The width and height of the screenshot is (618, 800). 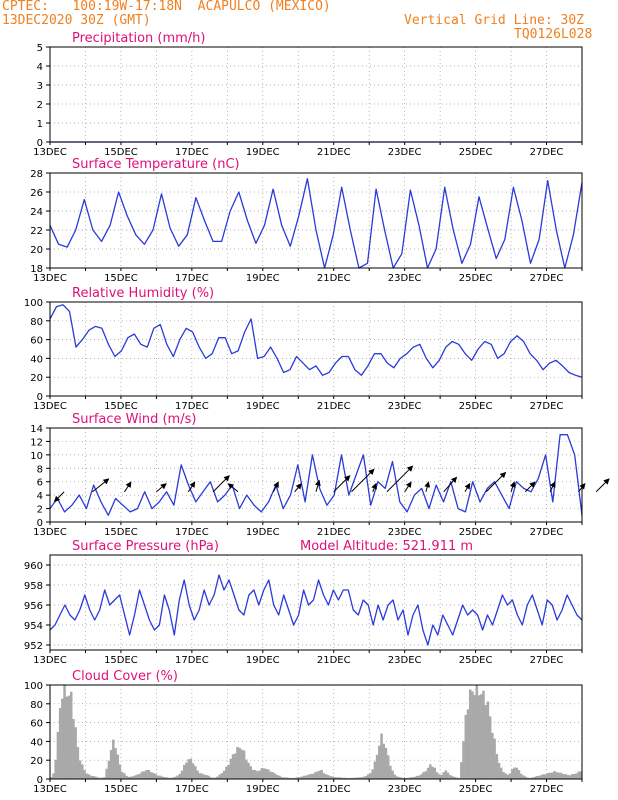 I want to click on y-tick-label: 960, so click(x=33, y=566).